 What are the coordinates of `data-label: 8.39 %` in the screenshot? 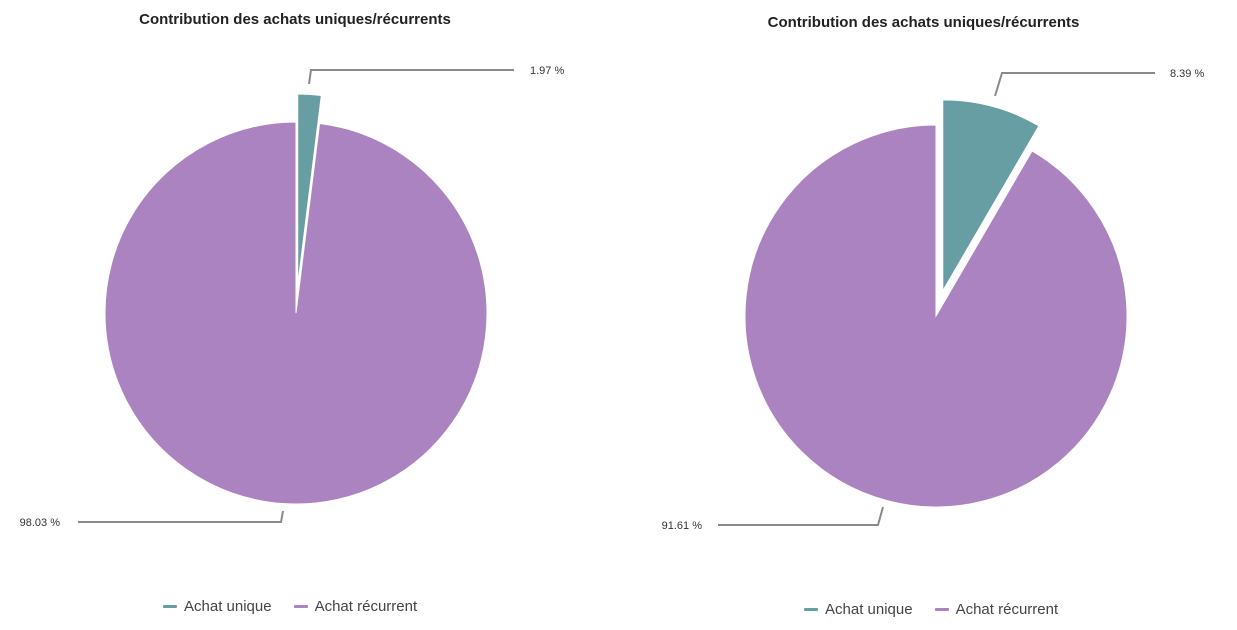 It's located at (1187, 74).